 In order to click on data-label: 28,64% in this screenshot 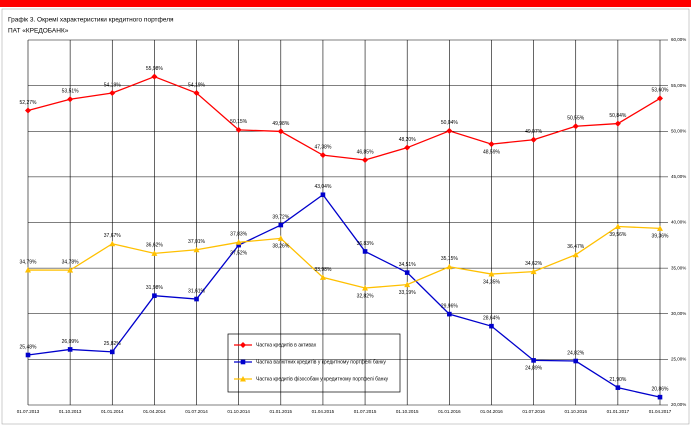, I will do `click(492, 318)`.